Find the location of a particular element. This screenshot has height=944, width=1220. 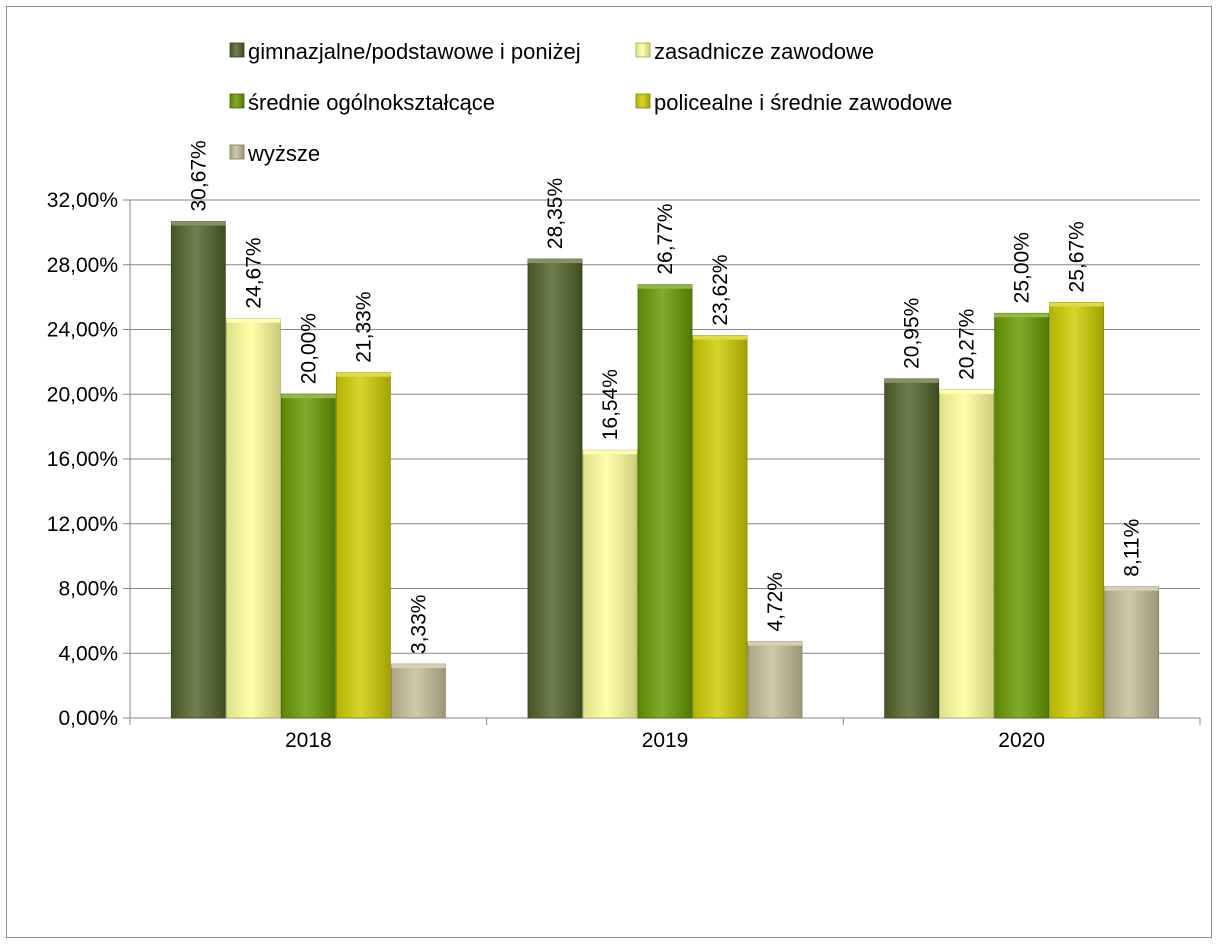

data-label: 16,54% is located at coordinates (610, 404).